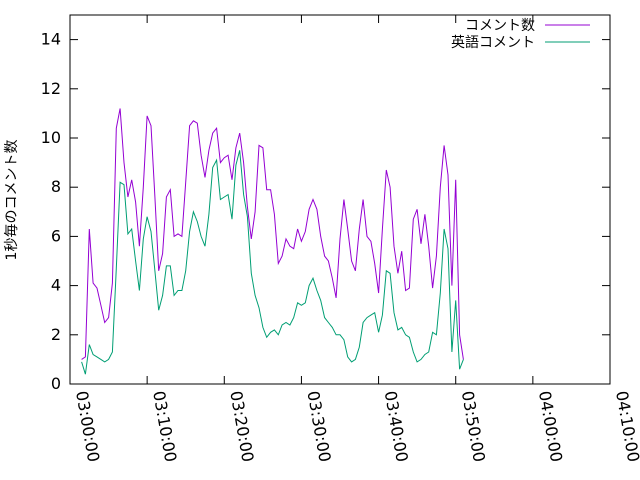 Image resolution: width=640 pixels, height=480 pixels. I want to click on y-tick-label: 0, so click(56, 383).